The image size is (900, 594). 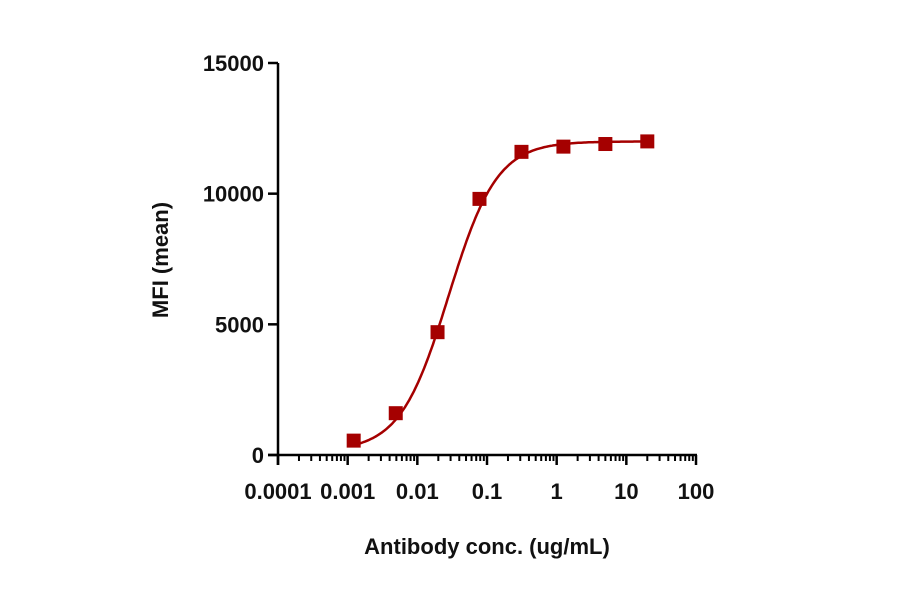 I want to click on x-tick-label: 1, so click(x=557, y=491).